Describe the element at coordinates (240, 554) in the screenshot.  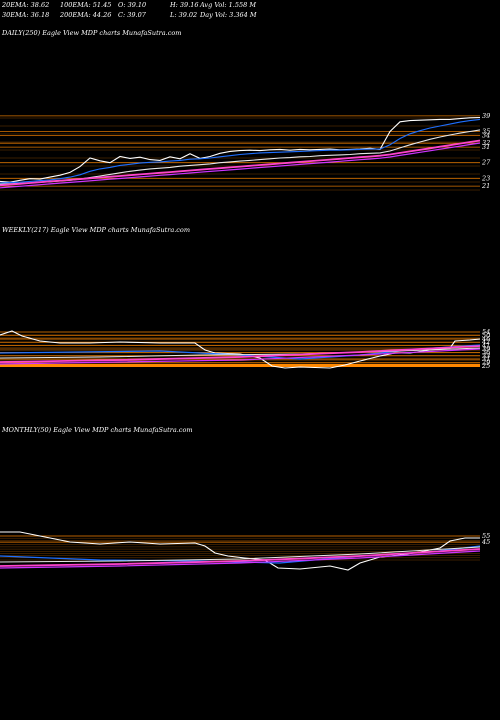
I see `monthly-ema-white-line` at that location.